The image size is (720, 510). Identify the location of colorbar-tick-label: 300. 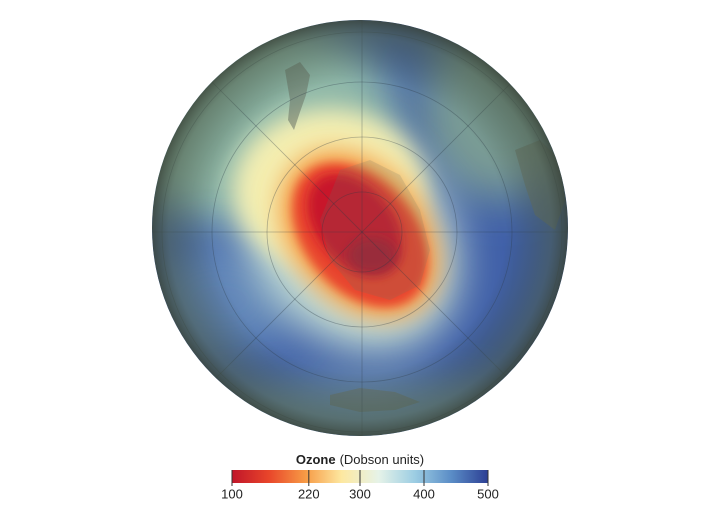
(360, 493).